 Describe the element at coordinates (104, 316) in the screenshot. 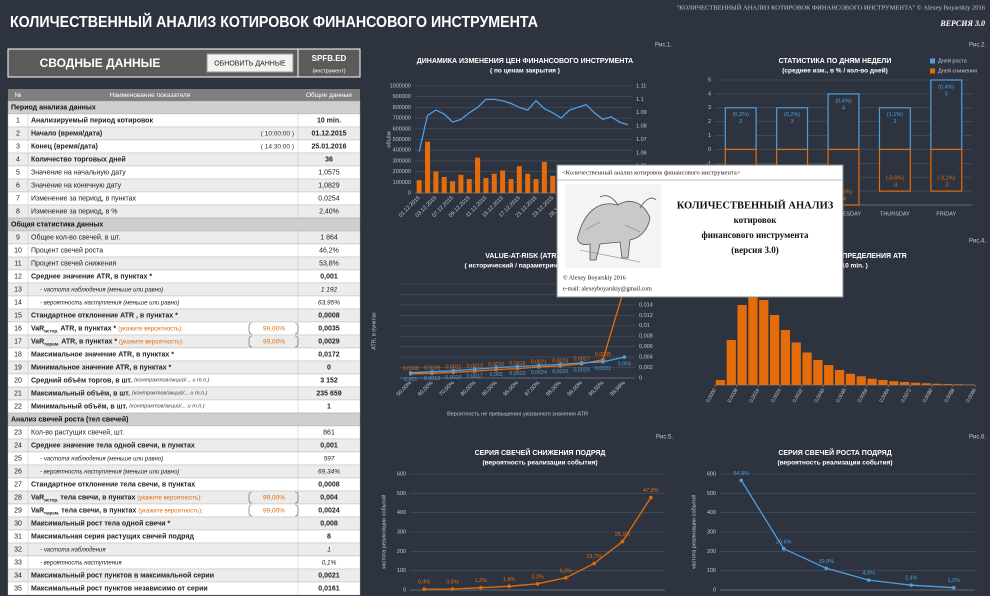

I see `row-label: Стандартное отклонение ATR , в пунктах *` at that location.